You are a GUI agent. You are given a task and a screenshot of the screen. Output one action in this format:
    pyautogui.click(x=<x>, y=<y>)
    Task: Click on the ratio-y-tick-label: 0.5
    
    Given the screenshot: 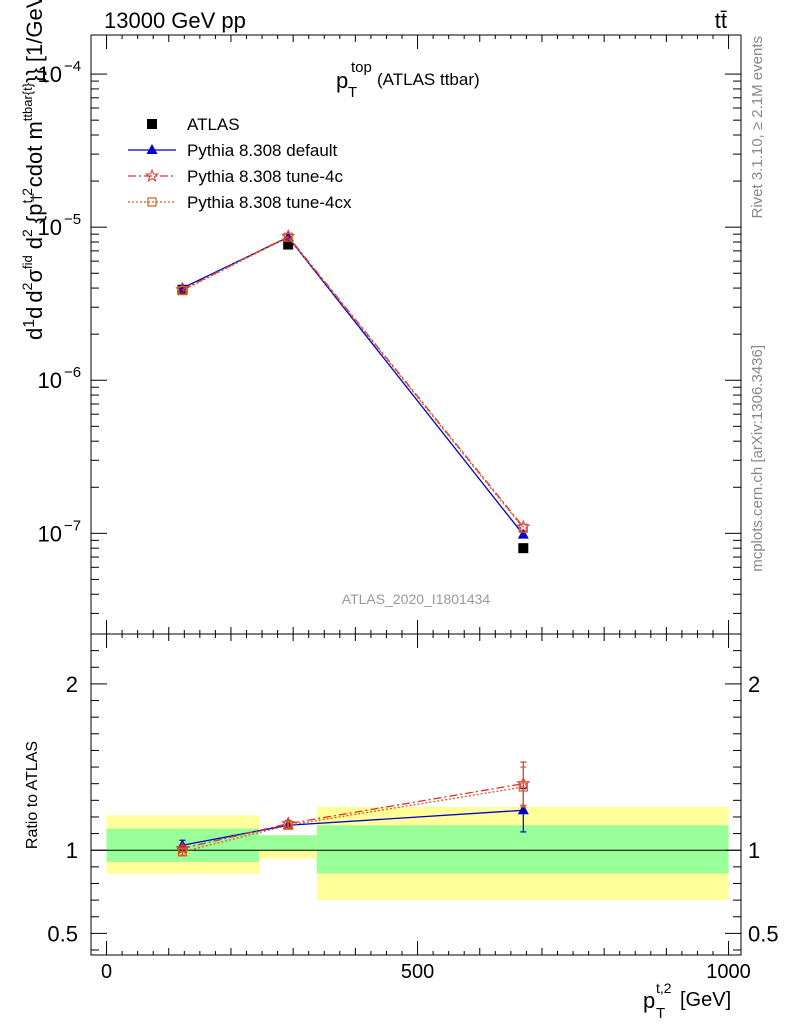 What is the action you would take?
    pyautogui.click(x=62, y=933)
    